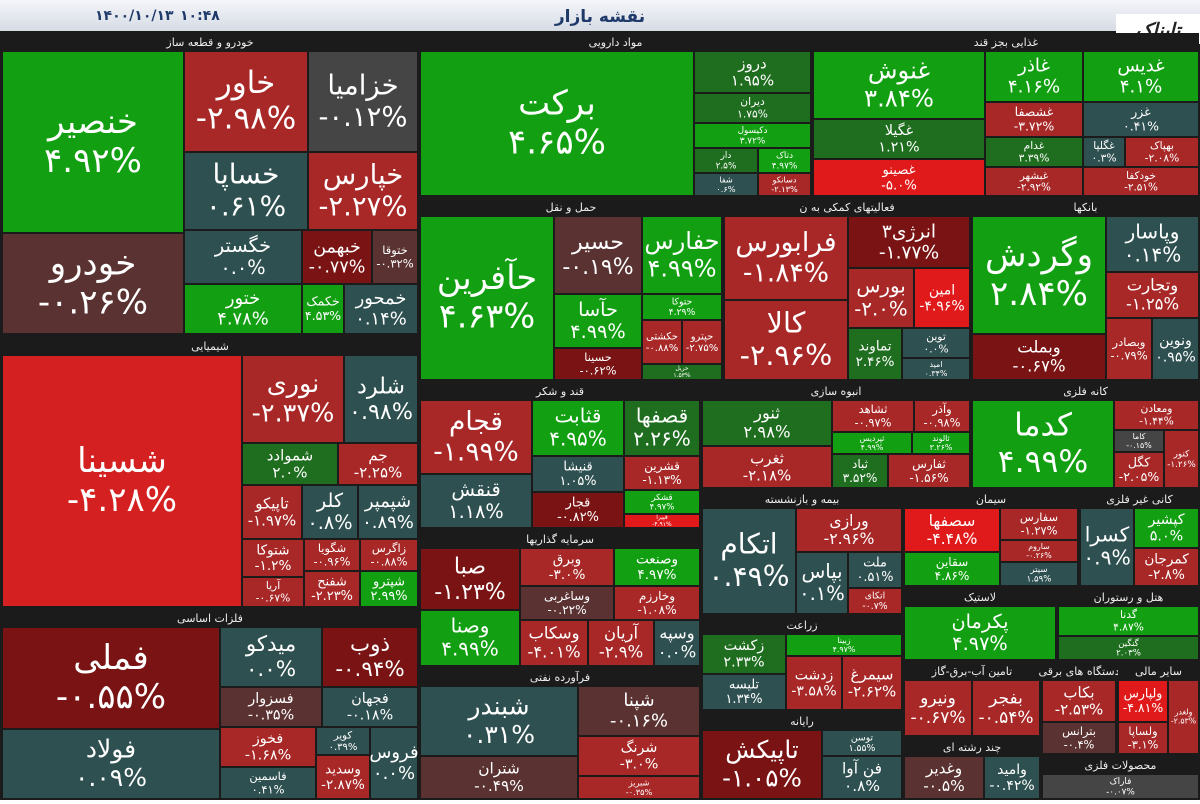 The image size is (1200, 804). What do you see at coordinates (1183, 721) in the screenshot?
I see `stock-change: -۲.۵۳%` at bounding box center [1183, 721].